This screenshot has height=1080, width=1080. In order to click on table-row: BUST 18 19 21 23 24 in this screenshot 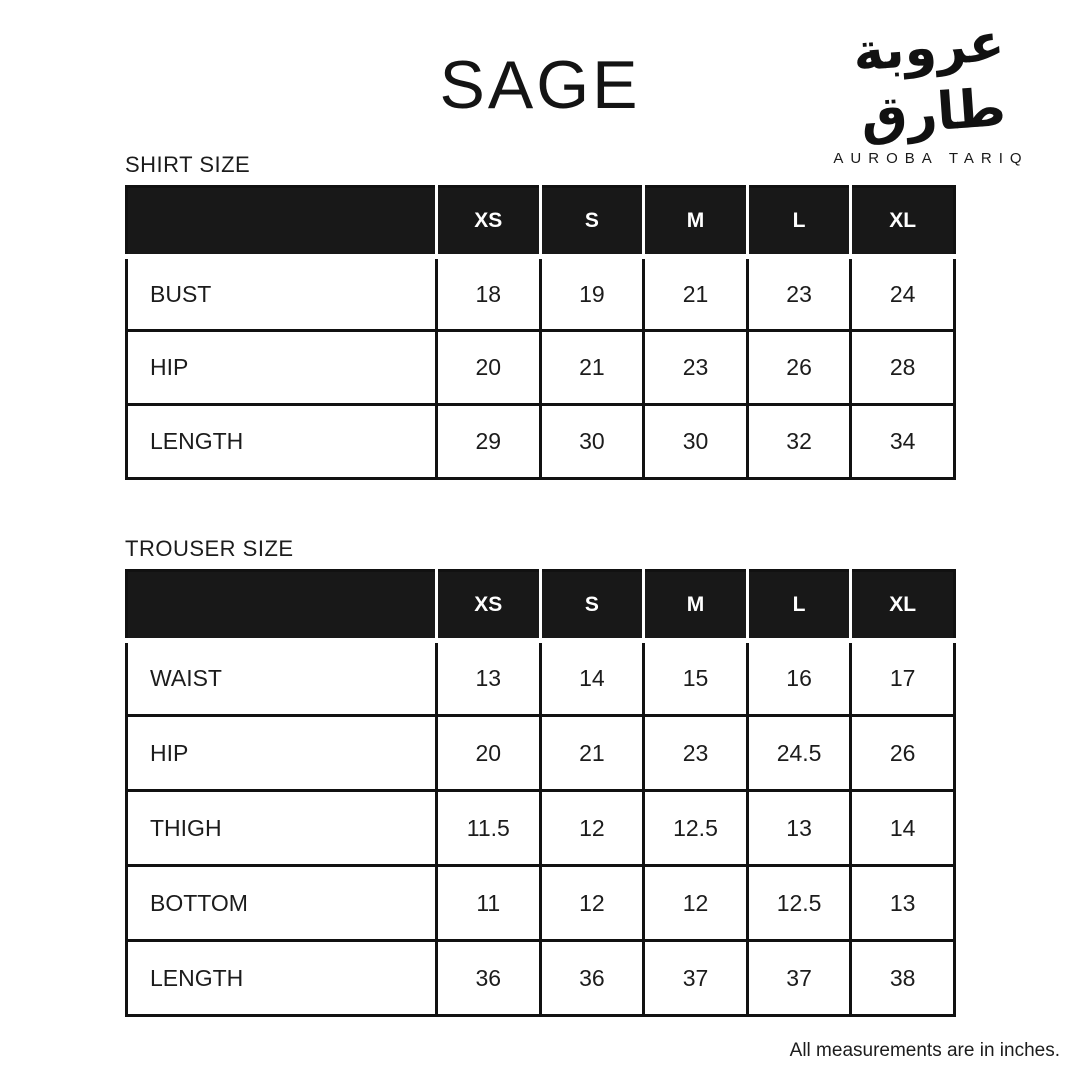, I will do `click(540, 293)`.